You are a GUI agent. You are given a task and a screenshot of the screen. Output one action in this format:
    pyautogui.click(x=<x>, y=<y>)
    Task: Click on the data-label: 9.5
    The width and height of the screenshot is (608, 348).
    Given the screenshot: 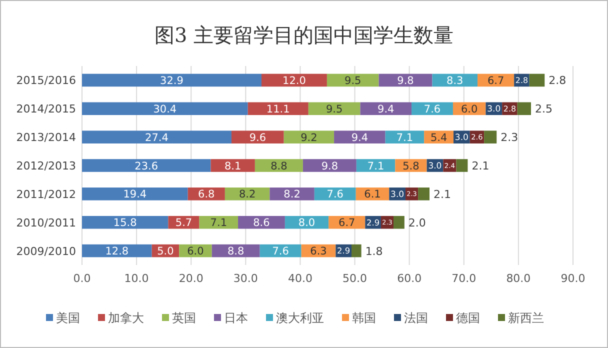 What is the action you would take?
    pyautogui.click(x=334, y=109)
    